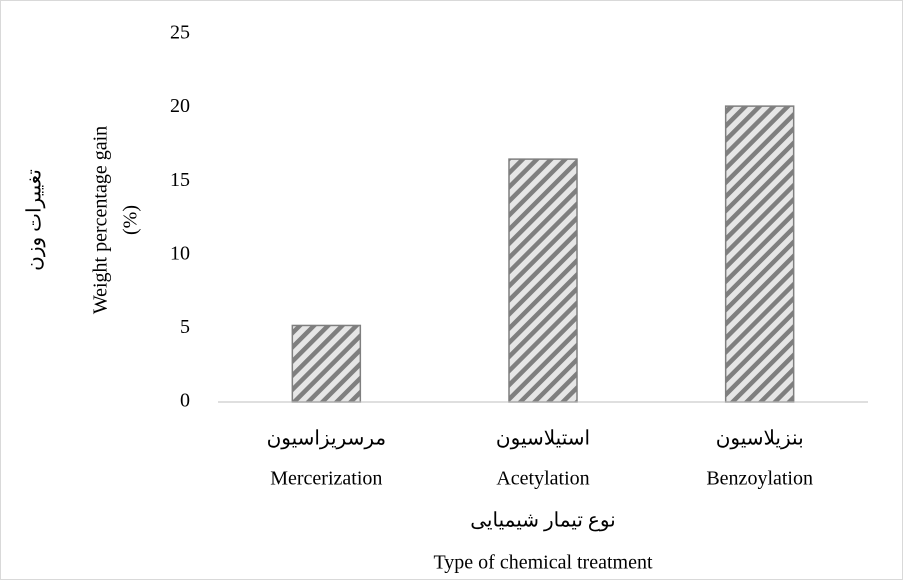 The height and width of the screenshot is (580, 903). What do you see at coordinates (542, 563) in the screenshot?
I see `x-axis-label: Type of chemical treatment` at bounding box center [542, 563].